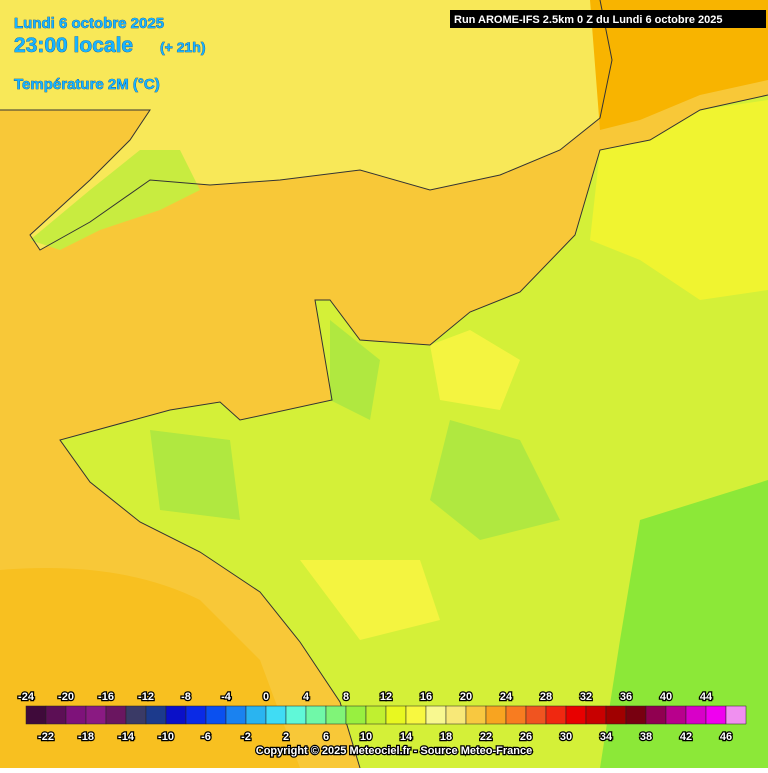  I want to click on legend-label: 0, so click(266, 697).